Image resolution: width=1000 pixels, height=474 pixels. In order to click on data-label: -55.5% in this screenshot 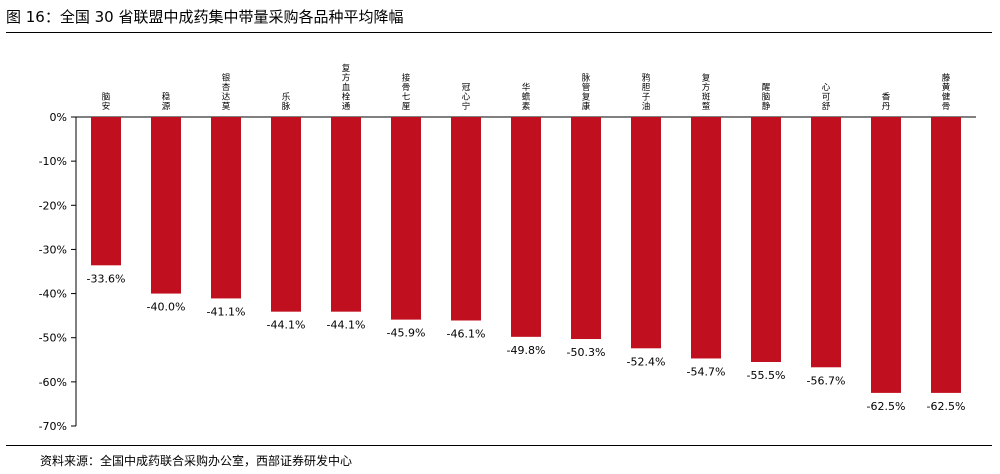, I will do `click(766, 375)`.